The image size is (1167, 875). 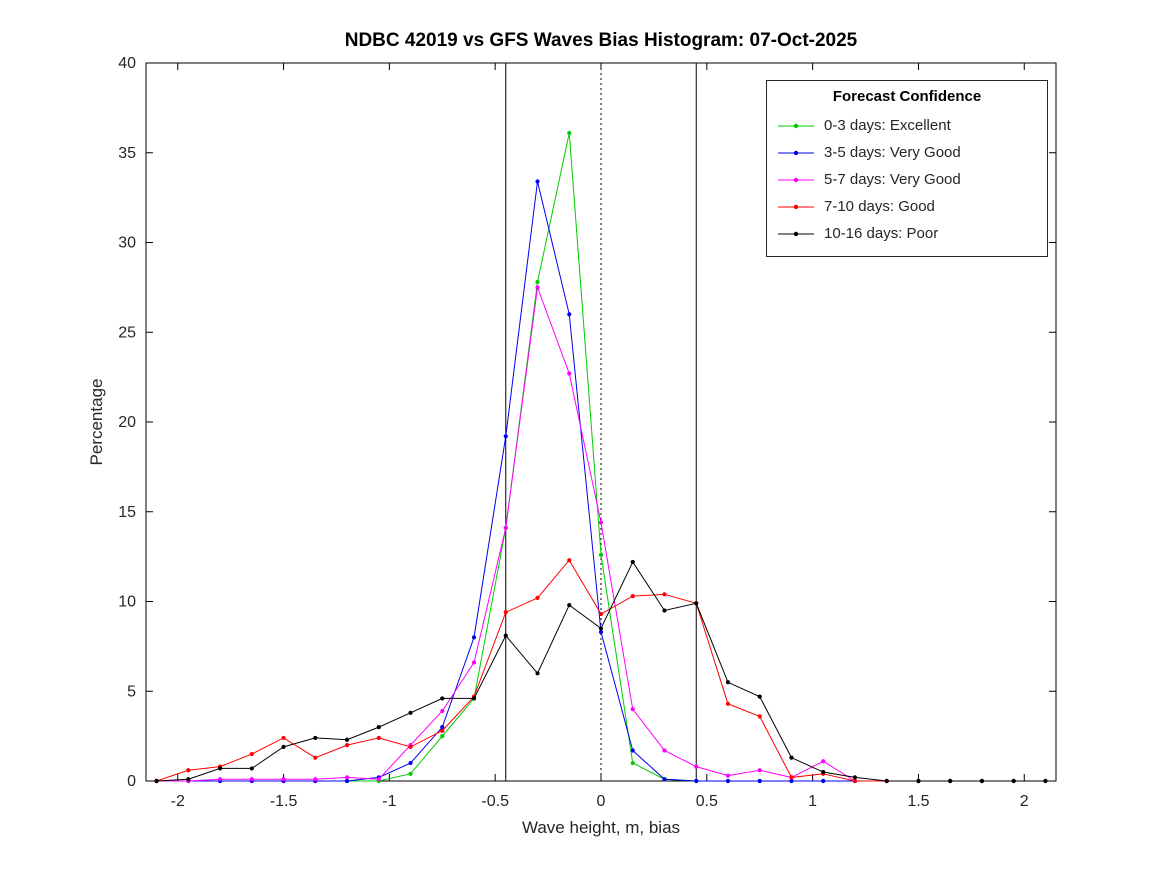 I want to click on legend-entry: 7-10 days: Good, so click(x=907, y=206).